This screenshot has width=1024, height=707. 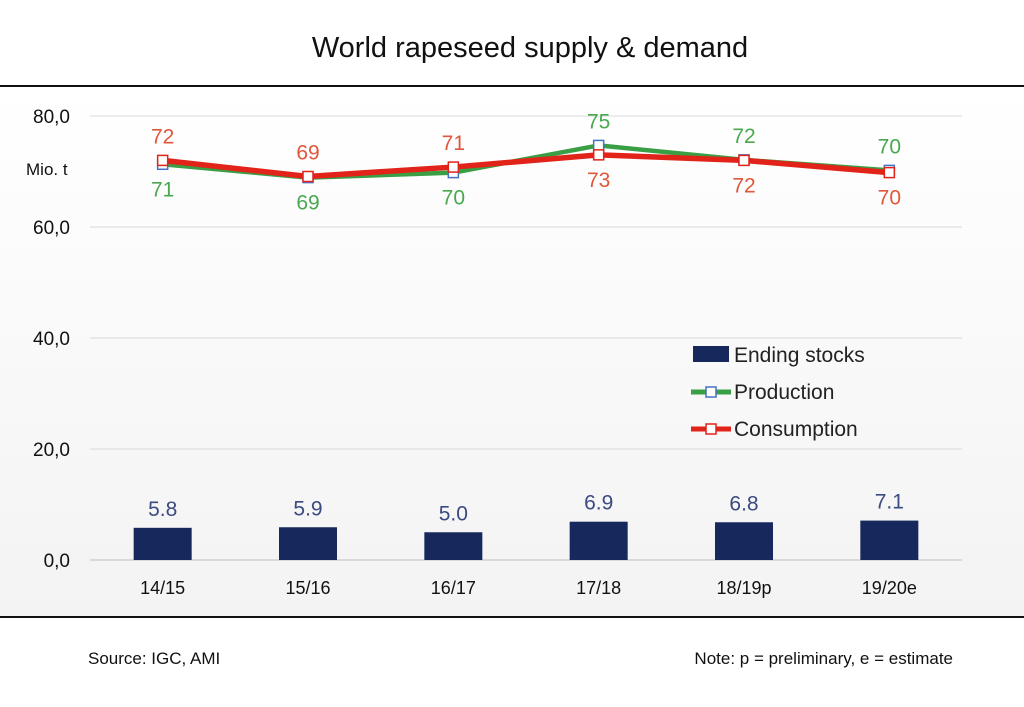 What do you see at coordinates (57, 561) in the screenshot?
I see `y-tick-label: 0,0` at bounding box center [57, 561].